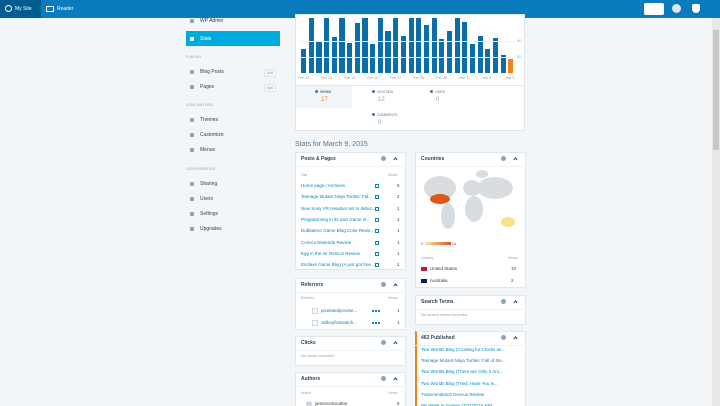  I want to click on card-title: 463 Published, so click(438, 338).